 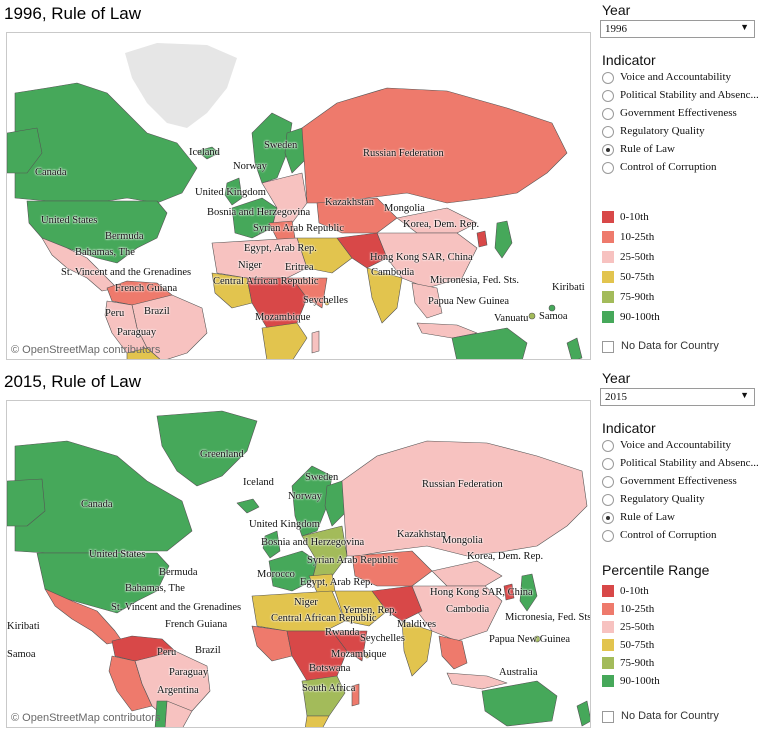 I want to click on year-dropdown: 2015 ▼, so click(x=677, y=397).